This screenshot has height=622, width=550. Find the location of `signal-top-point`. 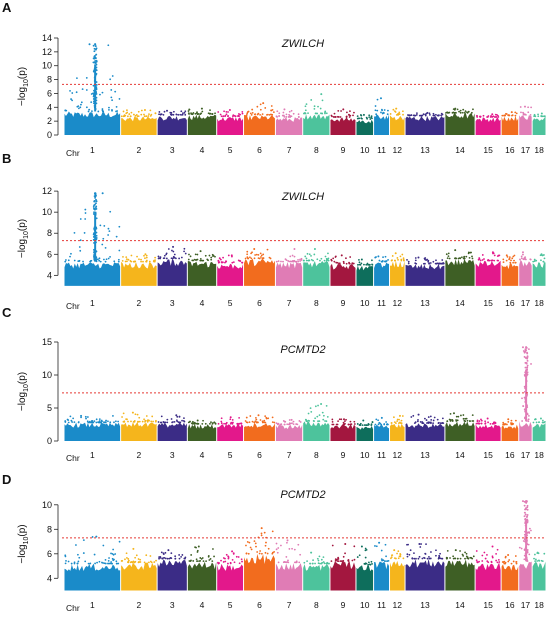

signal-top-point is located at coordinates (95, 193).